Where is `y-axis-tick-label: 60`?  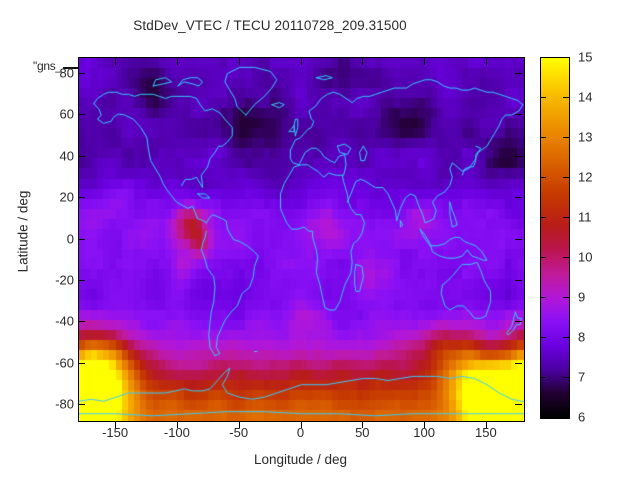 y-axis-tick-label: 60 is located at coordinates (66, 114).